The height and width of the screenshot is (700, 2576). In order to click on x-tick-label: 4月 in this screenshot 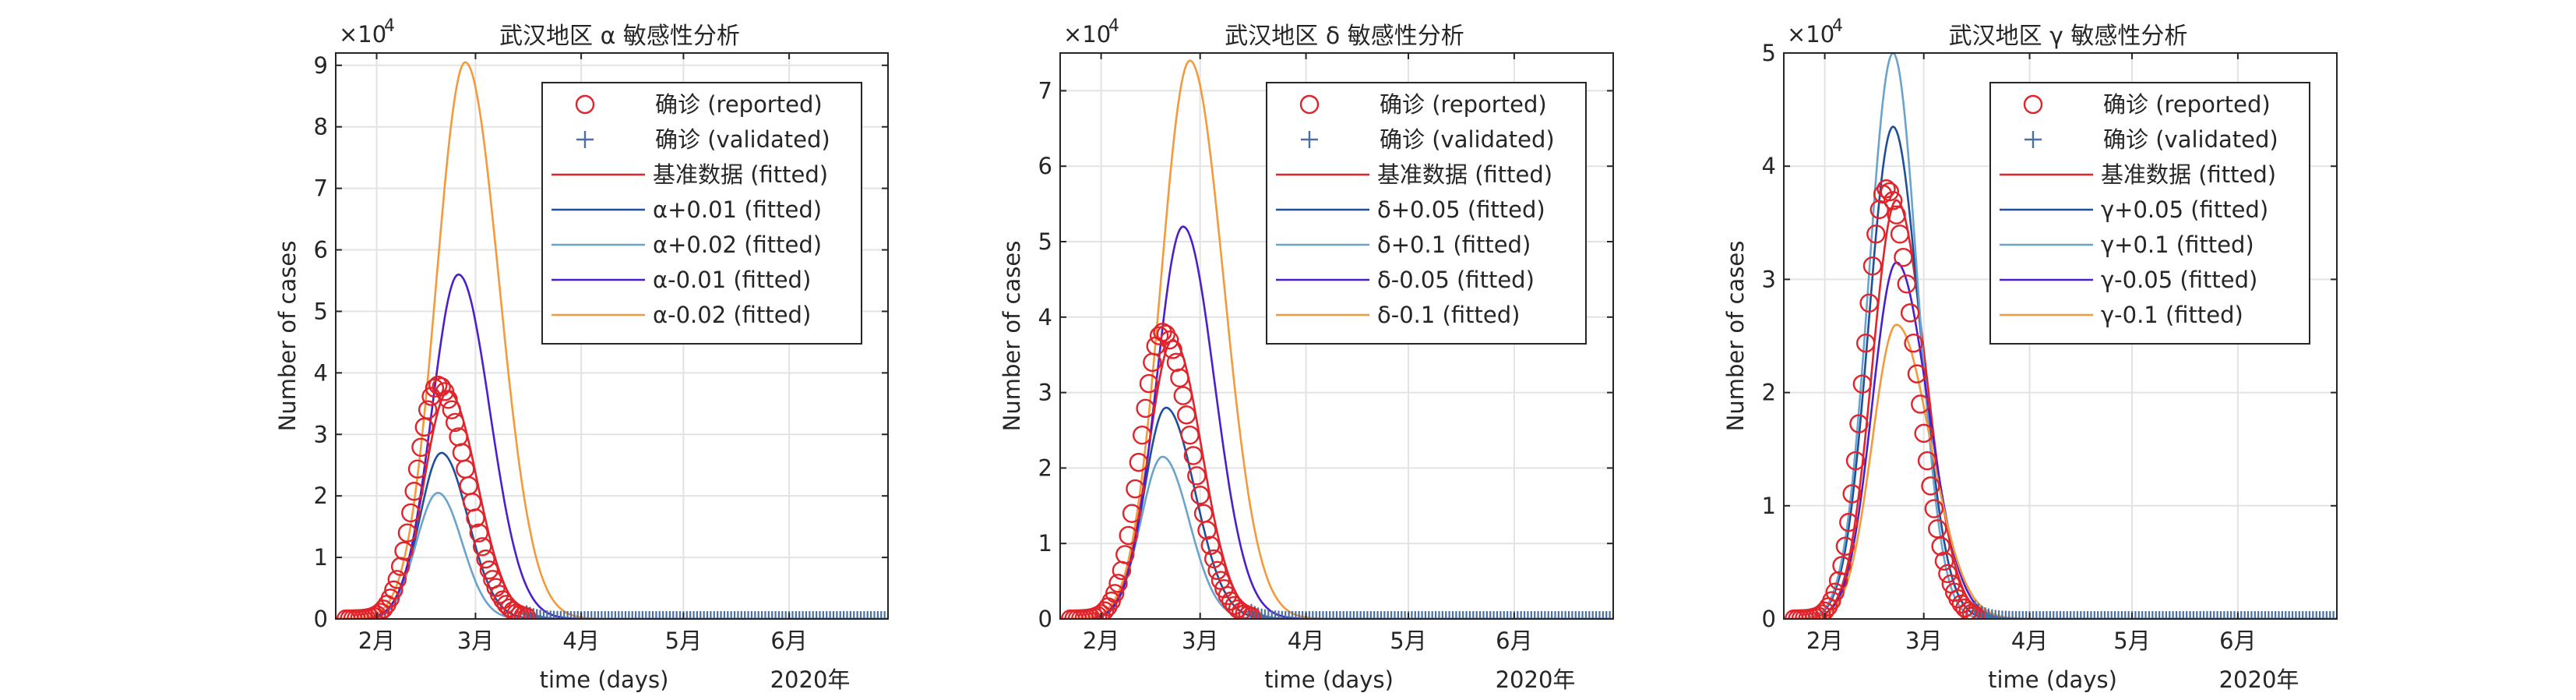, I will do `click(2029, 641)`.